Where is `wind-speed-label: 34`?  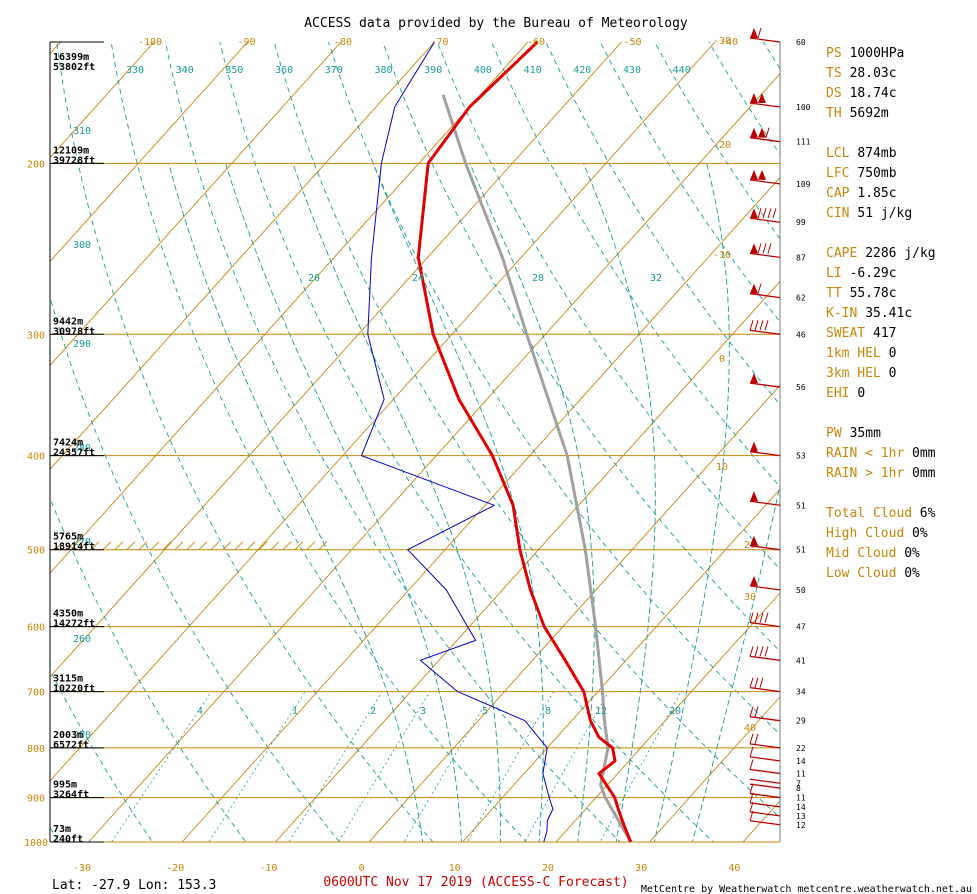
wind-speed-label: 34 is located at coordinates (801, 692).